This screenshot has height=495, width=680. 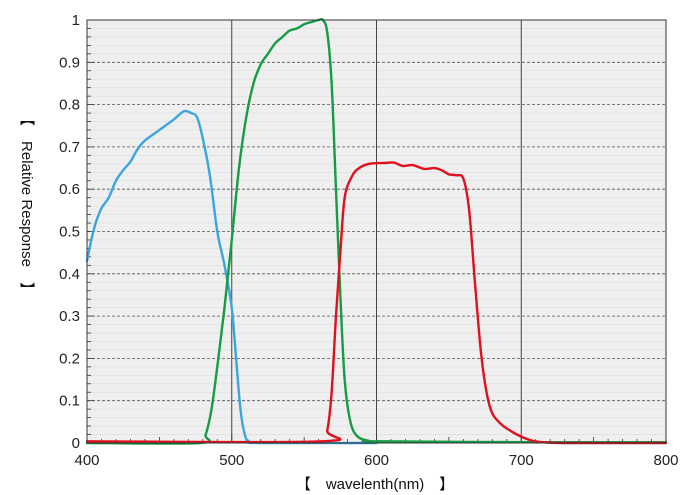 What do you see at coordinates (521, 460) in the screenshot?
I see `x-tick-label: 700` at bounding box center [521, 460].